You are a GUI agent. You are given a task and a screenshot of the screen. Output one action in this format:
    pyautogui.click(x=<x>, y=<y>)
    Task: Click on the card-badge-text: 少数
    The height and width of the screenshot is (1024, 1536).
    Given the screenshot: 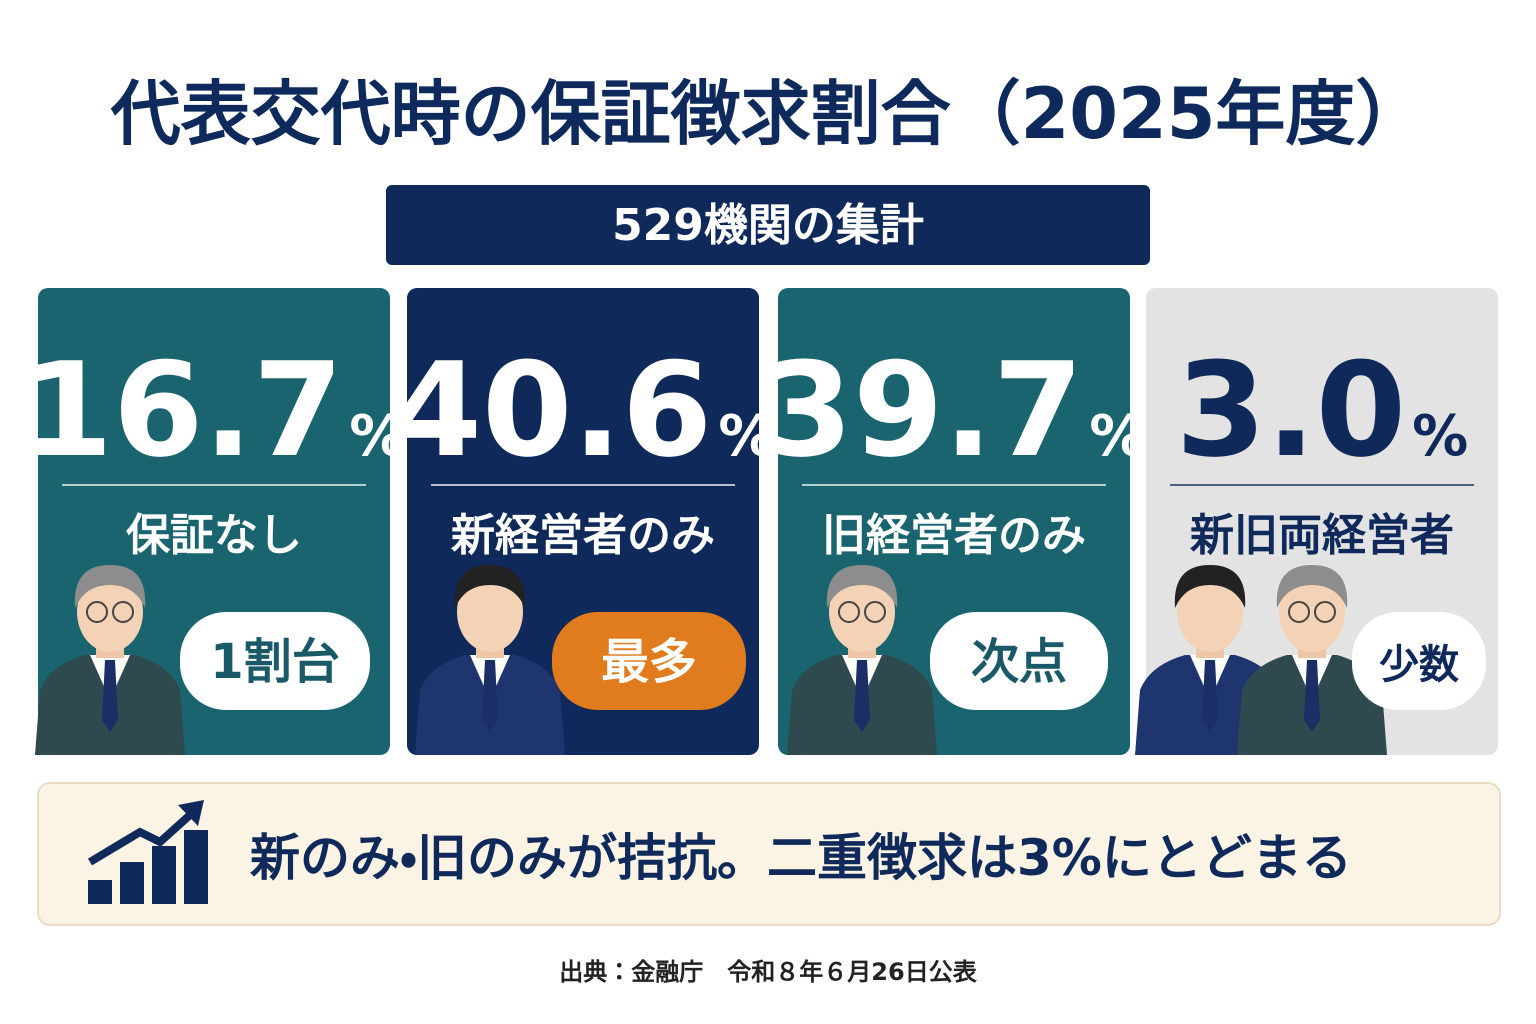 What is the action you would take?
    pyautogui.click(x=1419, y=665)
    